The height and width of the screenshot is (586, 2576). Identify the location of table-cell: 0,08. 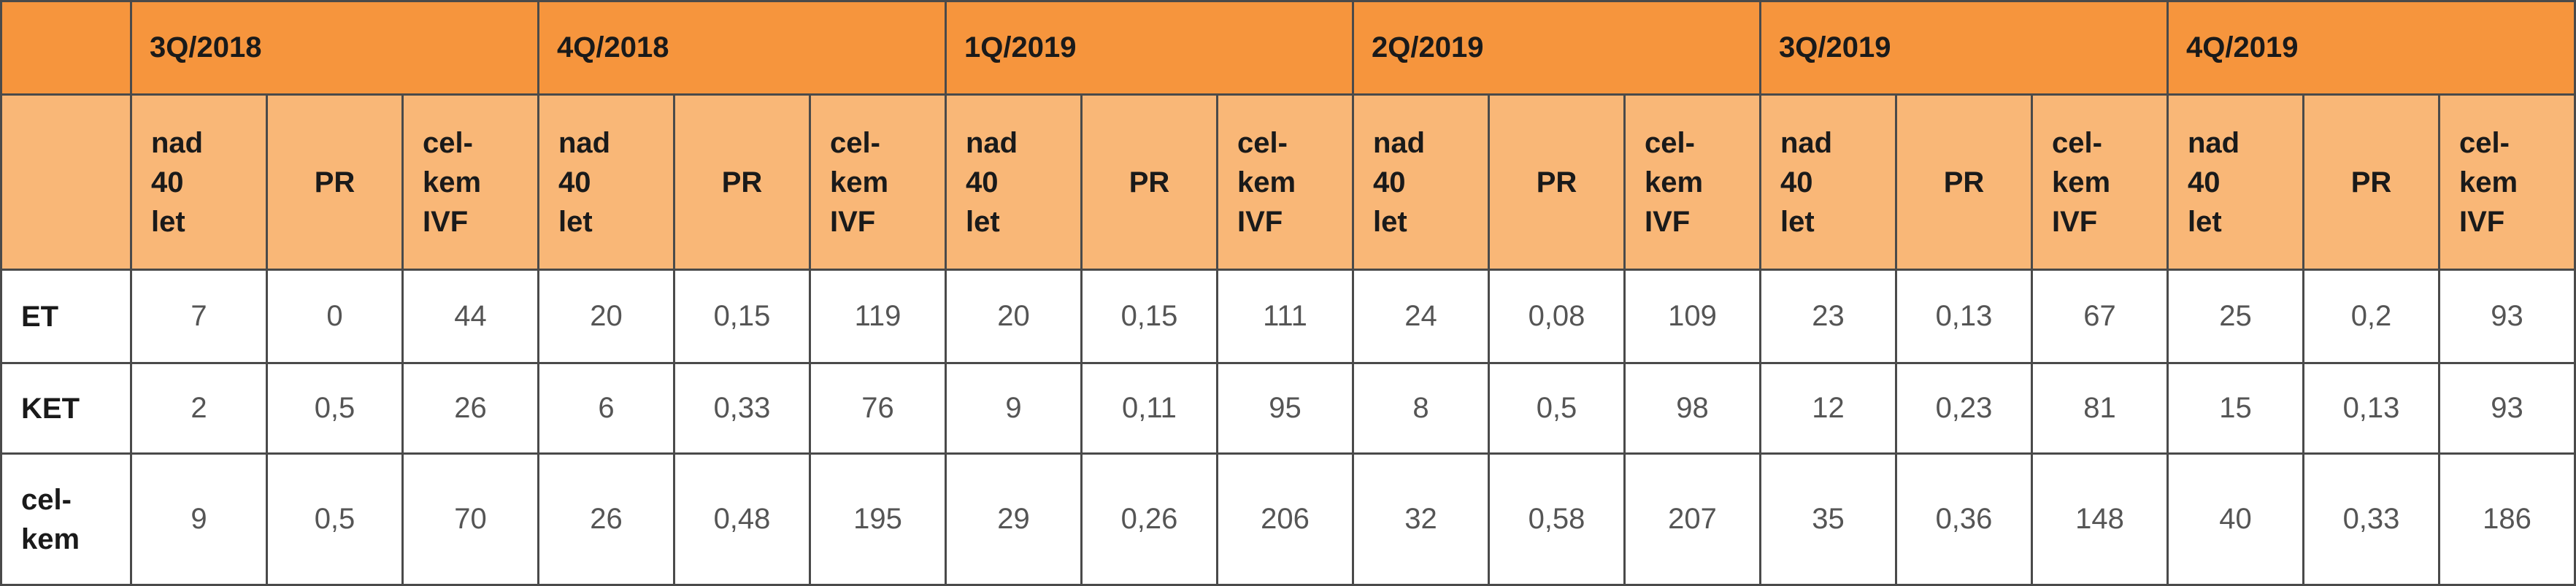
(1557, 317).